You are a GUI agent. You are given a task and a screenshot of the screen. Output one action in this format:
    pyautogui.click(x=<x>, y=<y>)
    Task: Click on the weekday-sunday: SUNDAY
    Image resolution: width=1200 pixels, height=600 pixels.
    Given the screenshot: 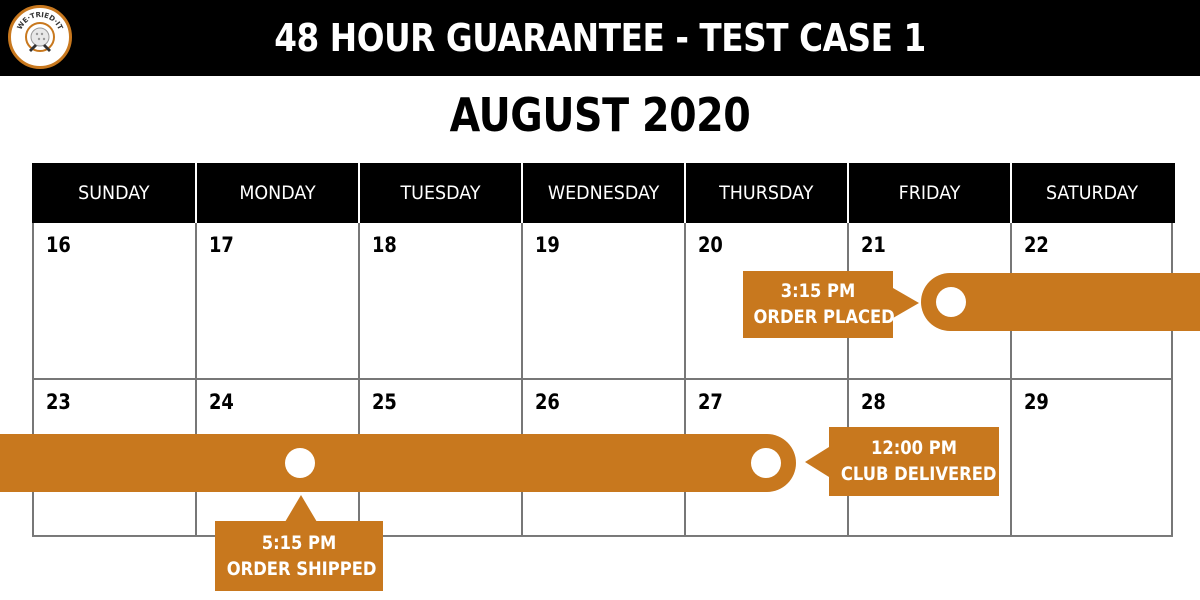 What is the action you would take?
    pyautogui.click(x=113, y=193)
    